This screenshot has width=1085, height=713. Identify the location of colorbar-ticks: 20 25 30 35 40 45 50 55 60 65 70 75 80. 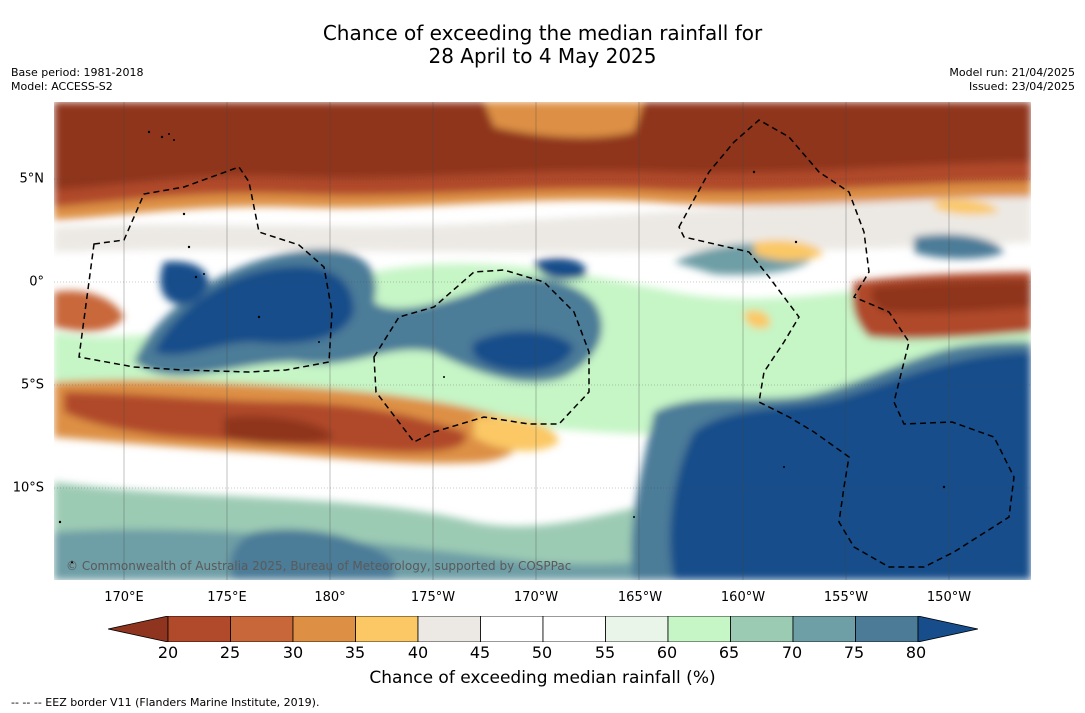
(542, 653).